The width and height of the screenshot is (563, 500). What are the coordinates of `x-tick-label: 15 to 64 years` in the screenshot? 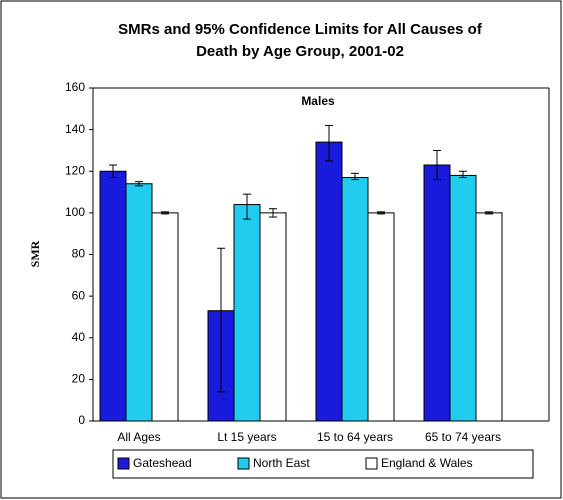 It's located at (355, 437).